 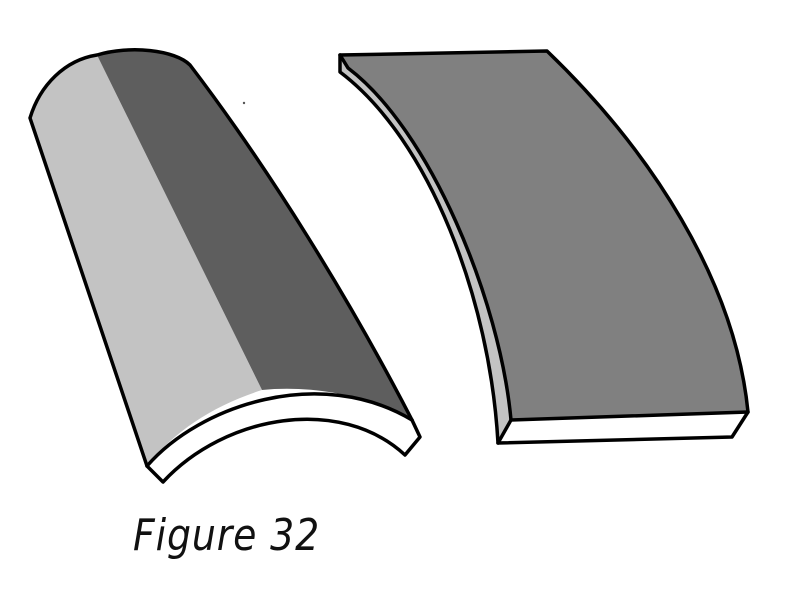 What do you see at coordinates (227, 535) in the screenshot?
I see `figure-caption: Figure 32` at bounding box center [227, 535].